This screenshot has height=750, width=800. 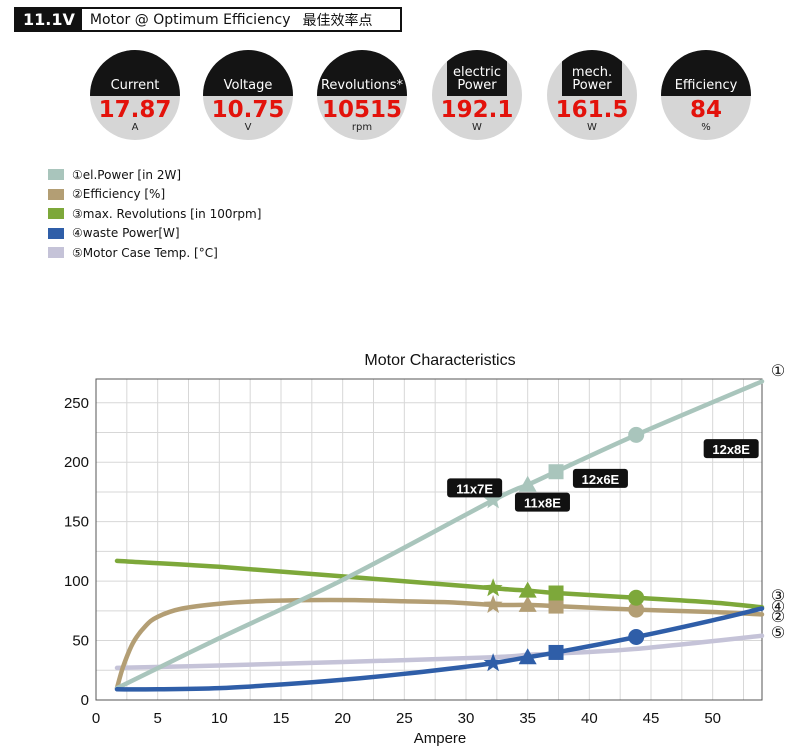 I want to click on gauge-unit: A, so click(x=135, y=127).